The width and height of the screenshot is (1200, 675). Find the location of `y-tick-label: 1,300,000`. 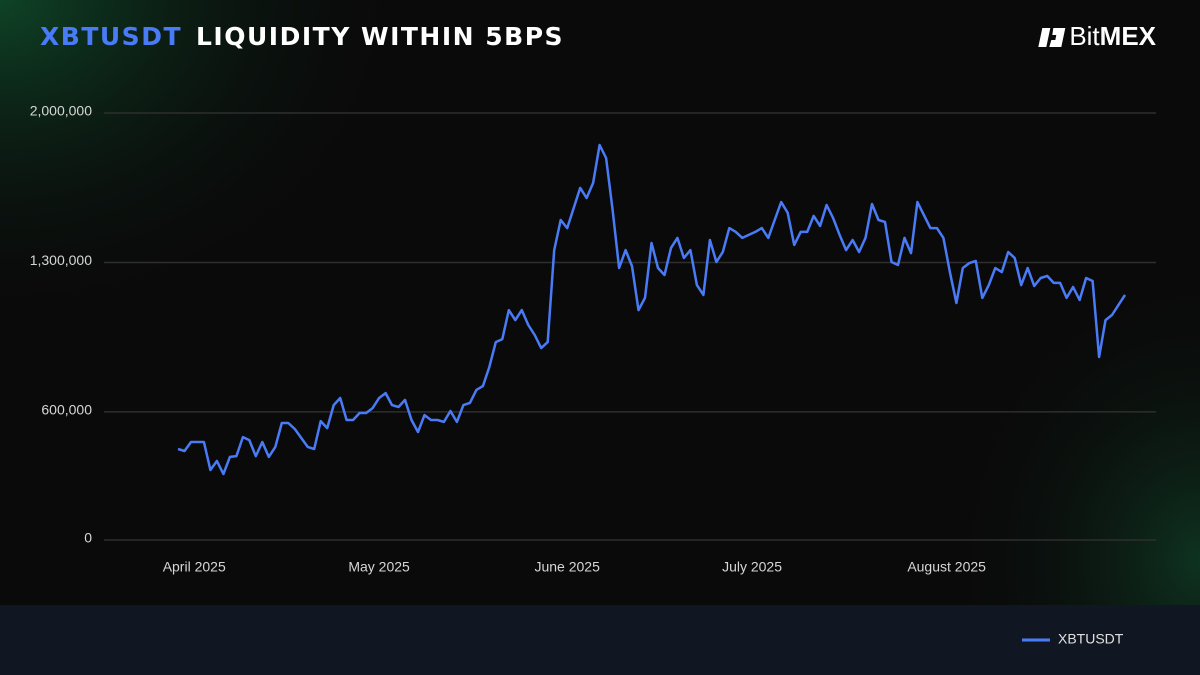

y-tick-label: 1,300,000 is located at coordinates (61, 260).